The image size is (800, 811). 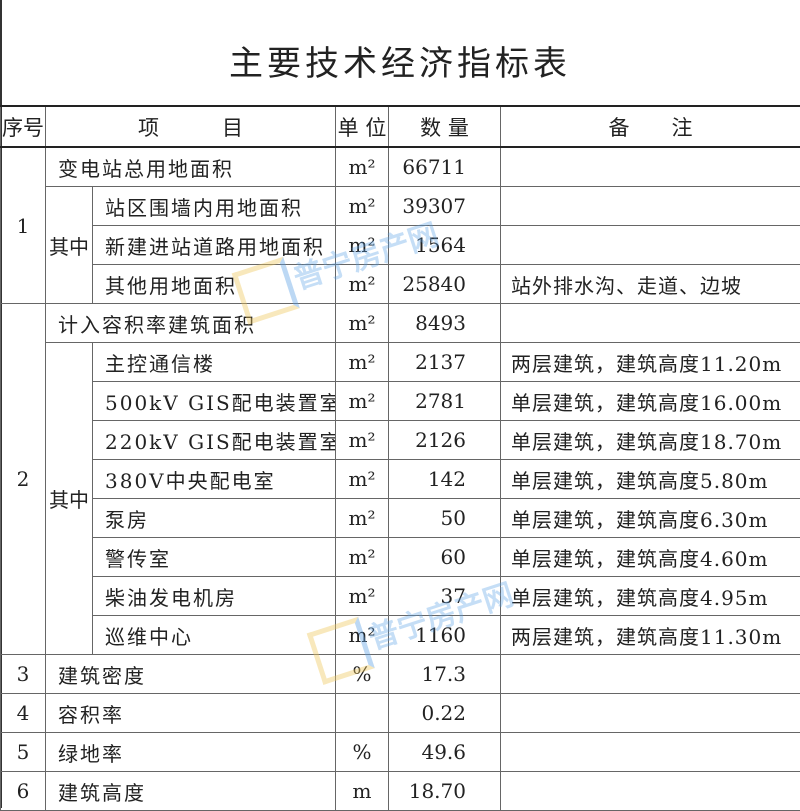 I want to click on note-cell: 单层建筑，建筑高度6.30m, so click(x=650, y=518).